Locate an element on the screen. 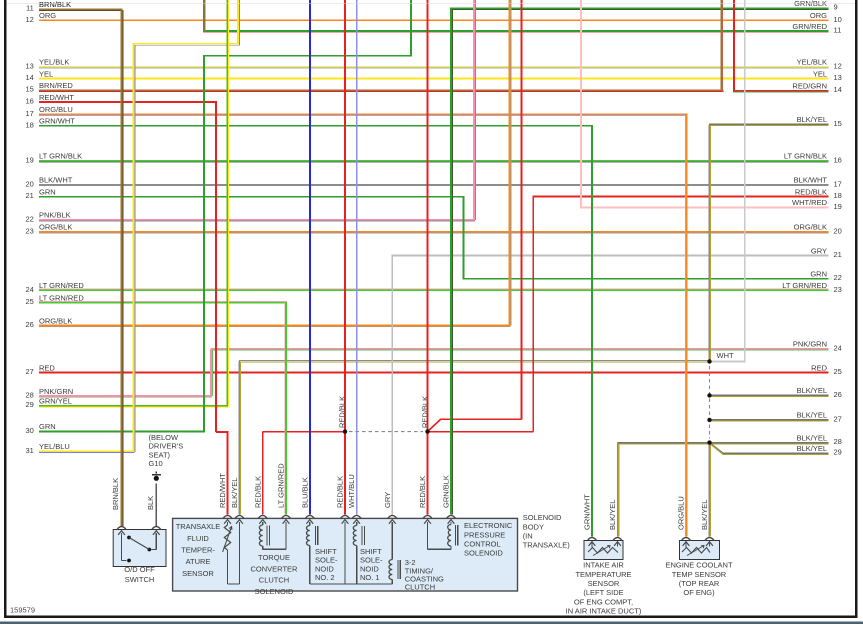 The height and width of the screenshot is (629, 863). svg-text: INTAKE AIR is located at coordinates (603, 565).